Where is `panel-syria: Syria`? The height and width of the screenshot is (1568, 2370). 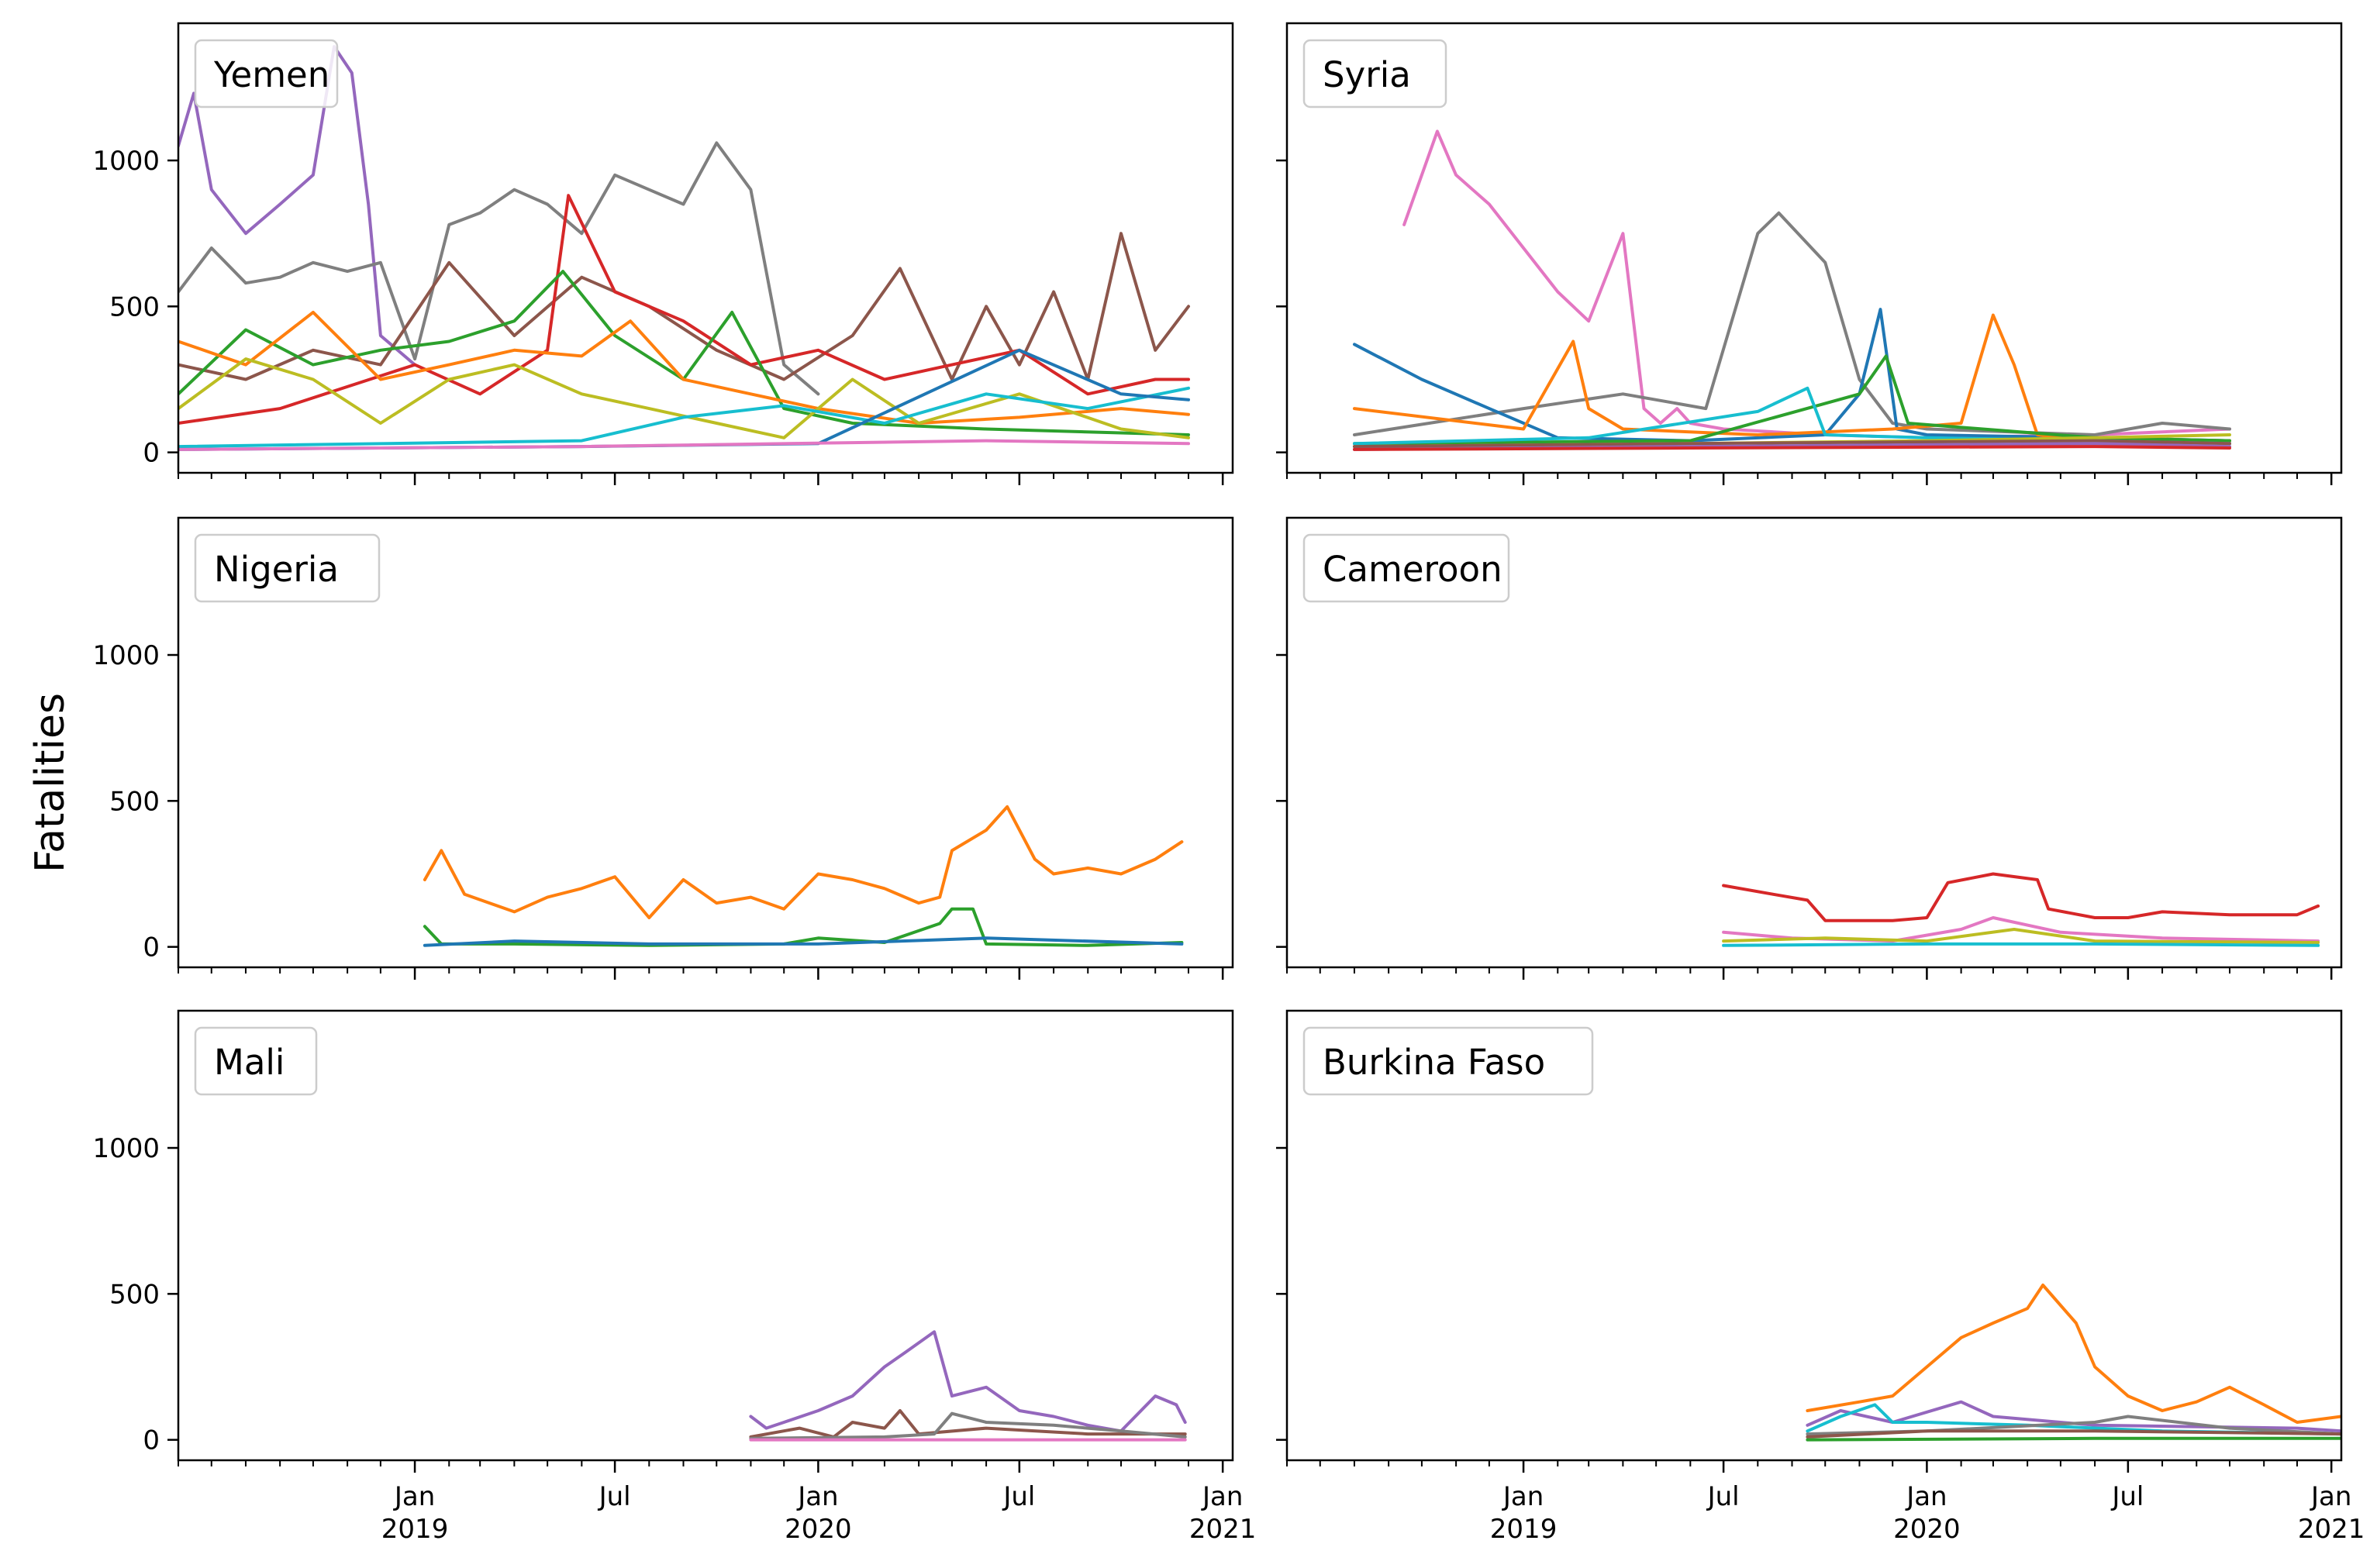 panel-syria: Syria is located at coordinates (1810, 253).